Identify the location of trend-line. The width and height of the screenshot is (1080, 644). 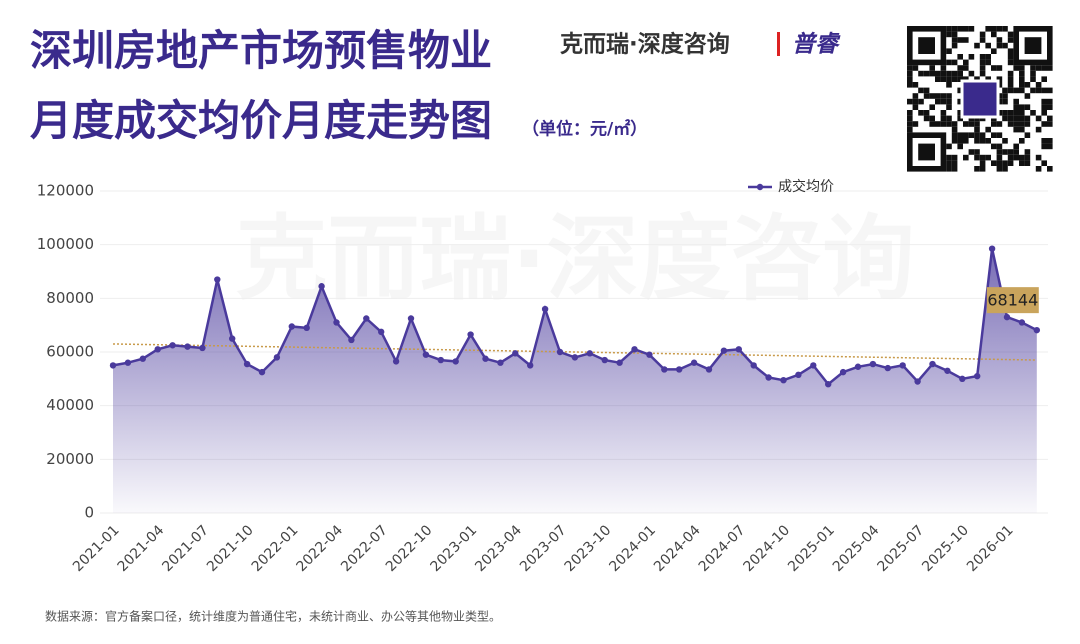
(574, 352).